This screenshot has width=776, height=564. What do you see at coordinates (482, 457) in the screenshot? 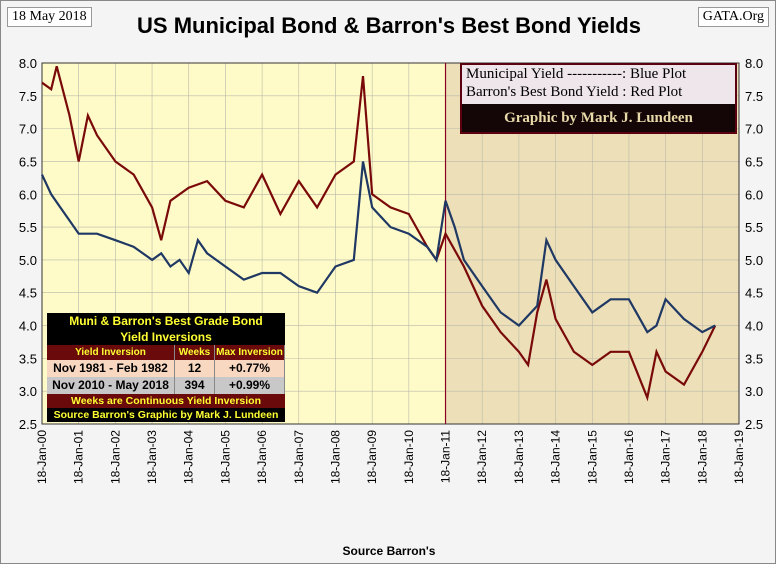
I see `x-tick-label: 18-Jan-12` at bounding box center [482, 457].